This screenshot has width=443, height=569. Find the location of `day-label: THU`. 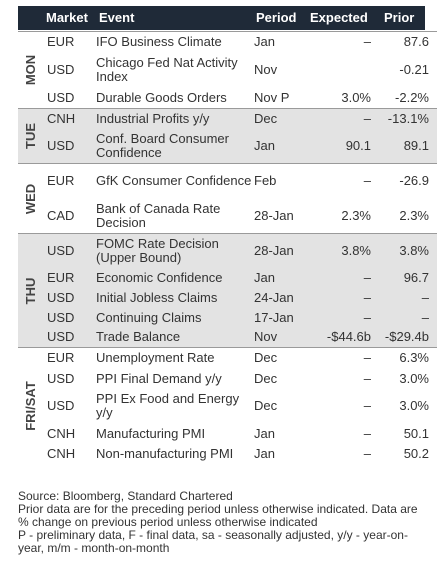

day-label: THU is located at coordinates (30, 290).